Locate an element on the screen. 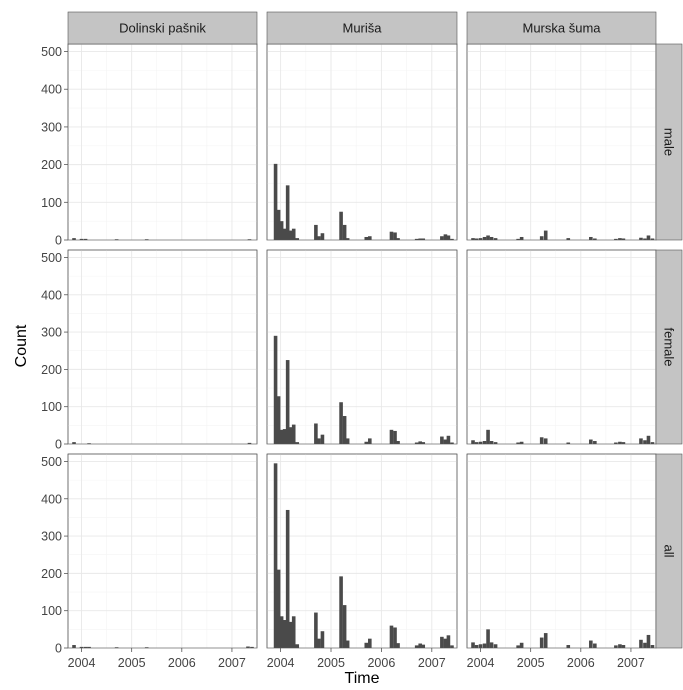 The height and width of the screenshot is (690, 683). panel-dolinski-pašnik-female is located at coordinates (162, 347).